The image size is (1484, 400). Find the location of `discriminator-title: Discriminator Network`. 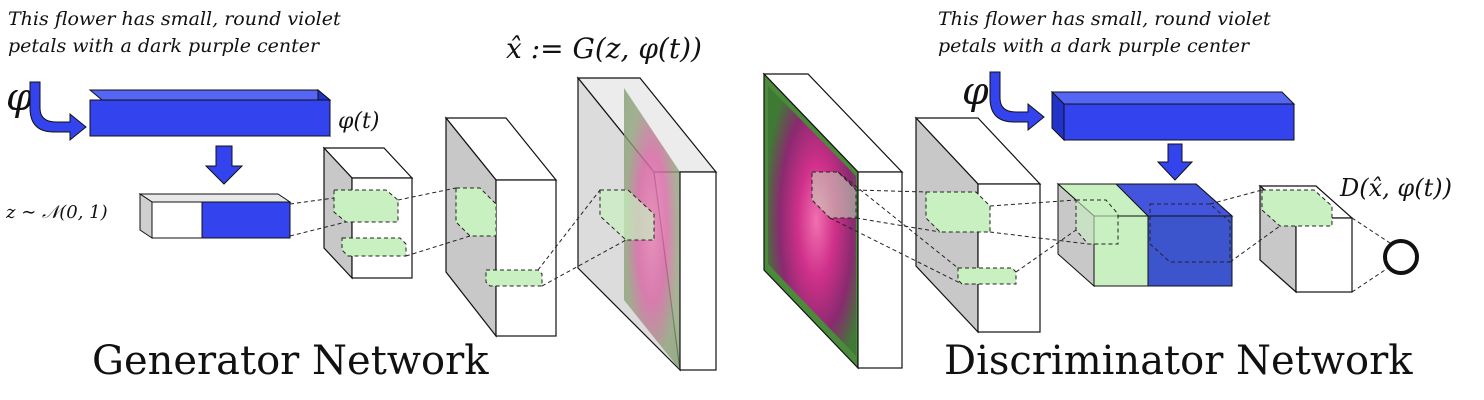

discriminator-title: Discriminator Network is located at coordinates (1178, 361).